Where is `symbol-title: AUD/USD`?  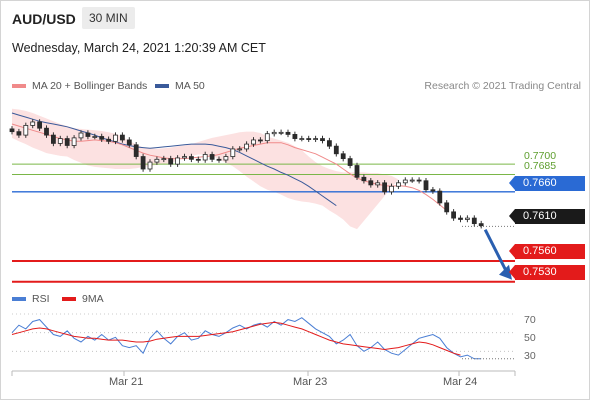
symbol-title: AUD/USD is located at coordinates (44, 19).